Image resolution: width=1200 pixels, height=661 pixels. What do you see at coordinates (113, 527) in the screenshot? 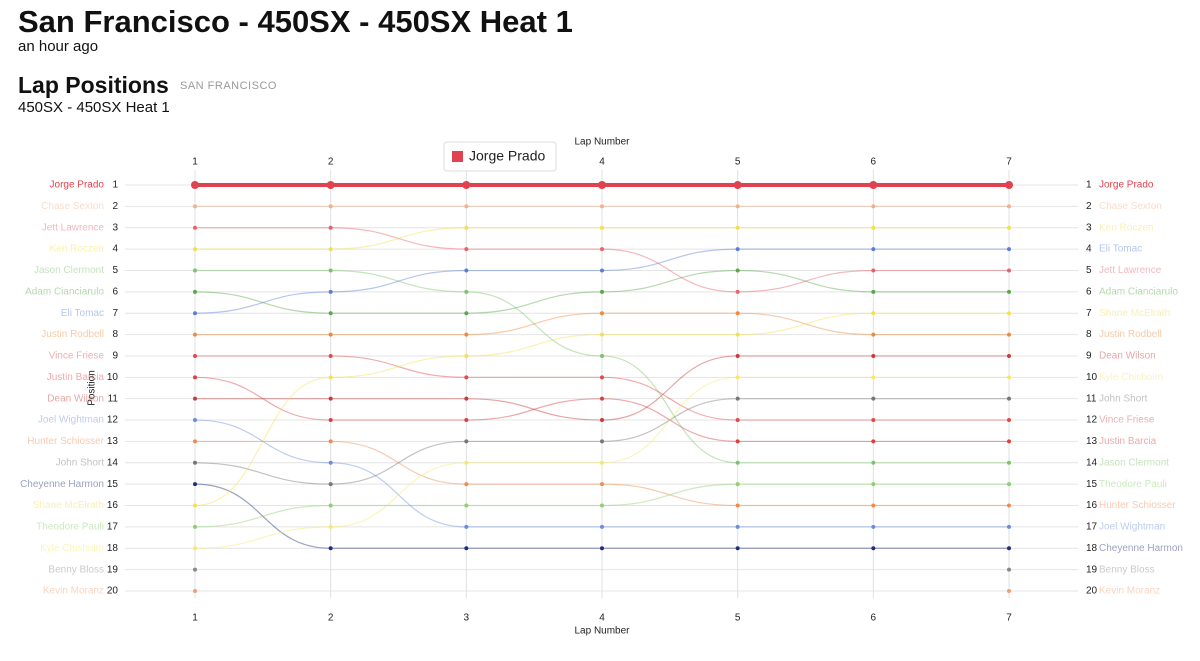
I see `position-label: 17` at bounding box center [113, 527].